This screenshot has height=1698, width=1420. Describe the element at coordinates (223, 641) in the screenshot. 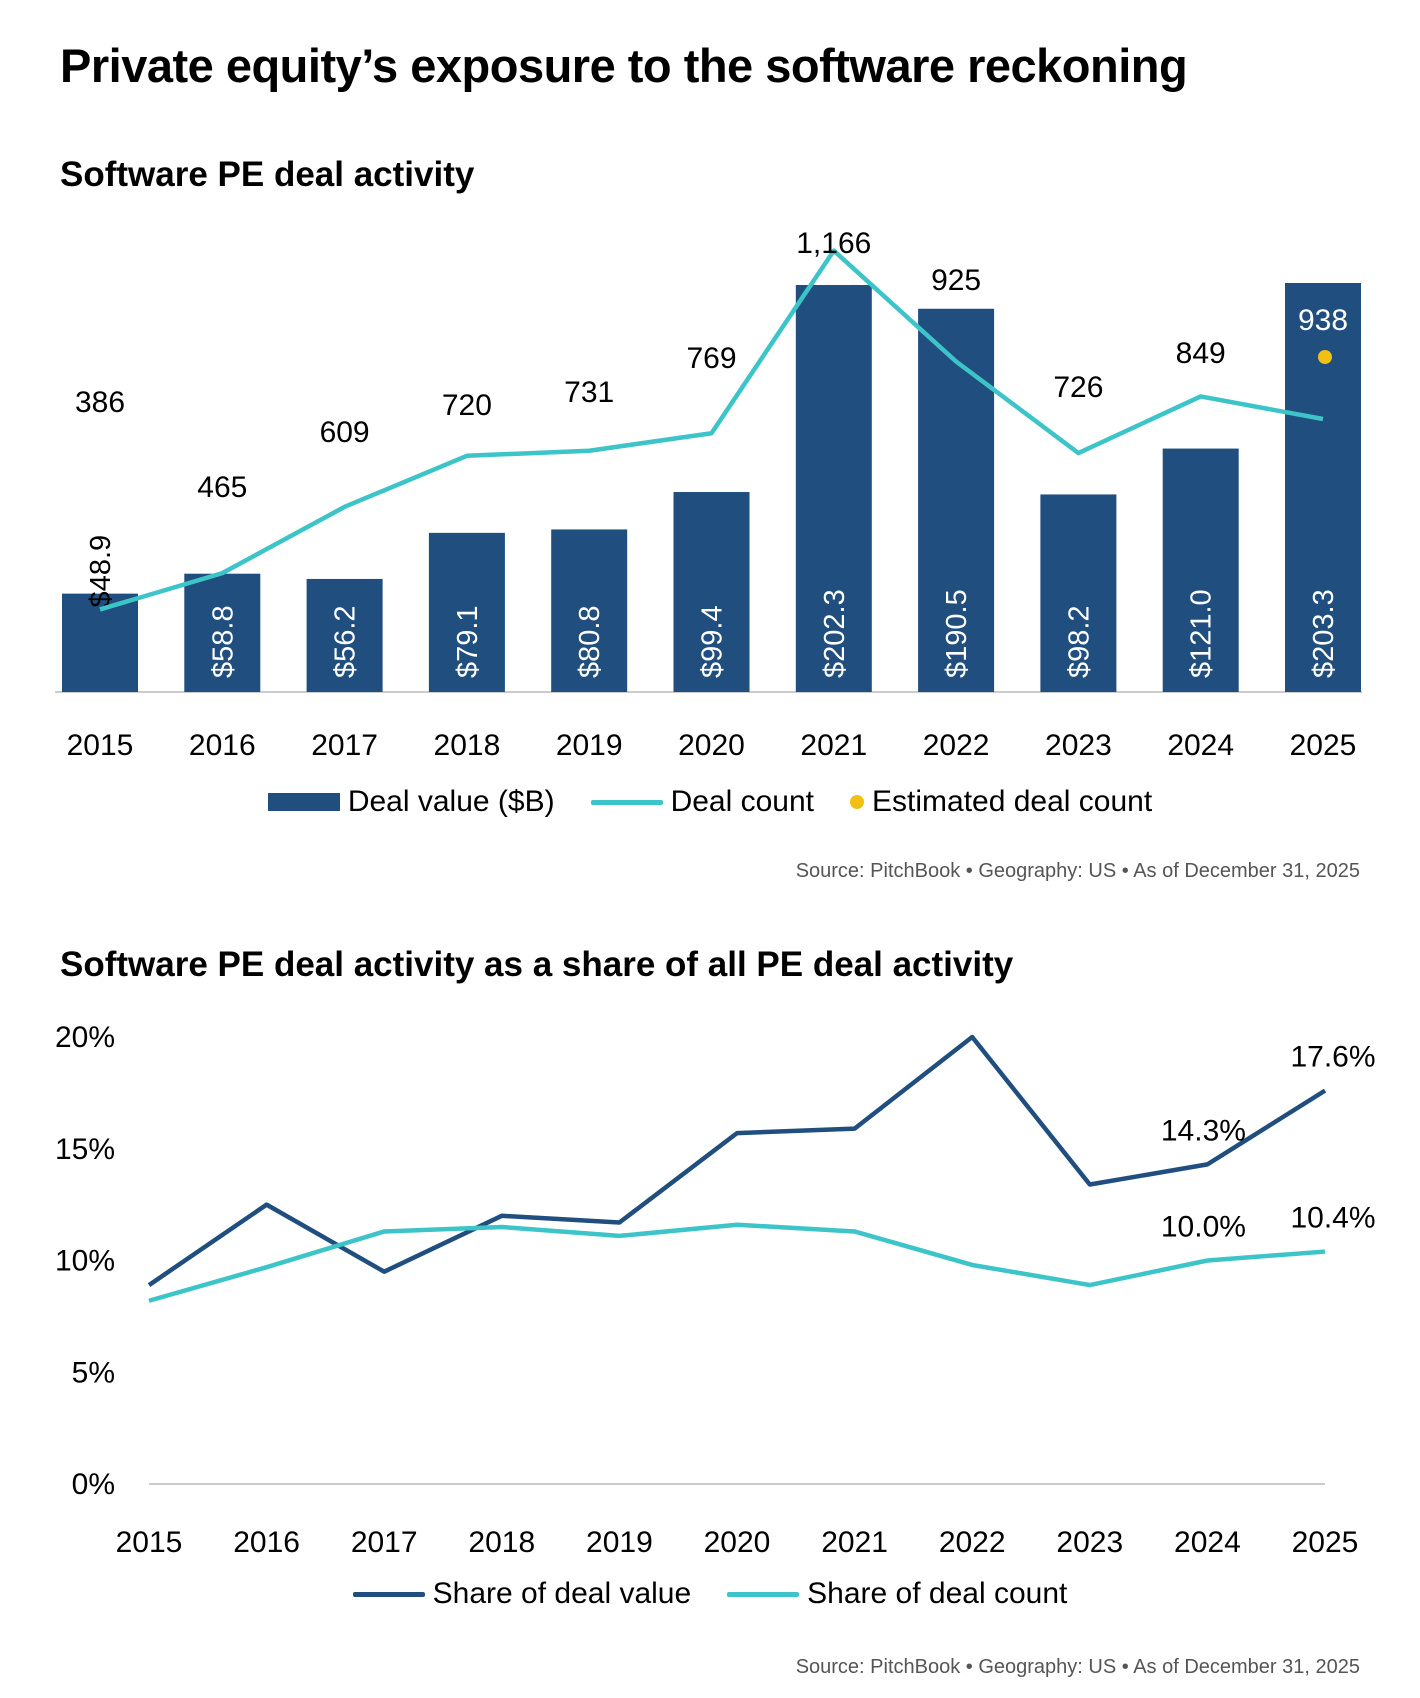

I see `bar-value-label: $58.8` at that location.